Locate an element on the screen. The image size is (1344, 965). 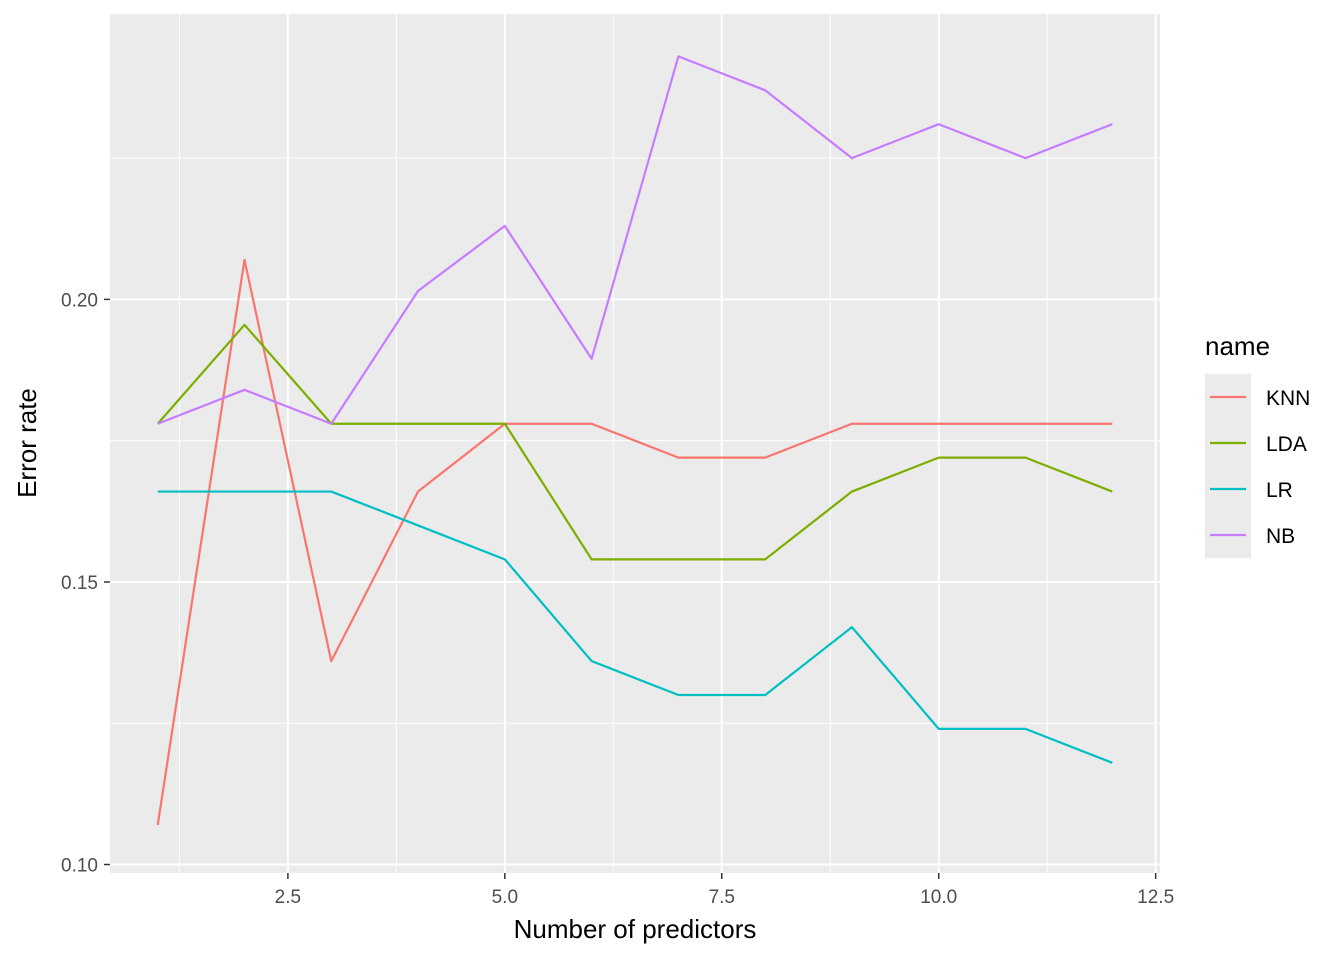
x-axis: 2.5 5.0 7.5 10.0 12.5 is located at coordinates (724, 890).